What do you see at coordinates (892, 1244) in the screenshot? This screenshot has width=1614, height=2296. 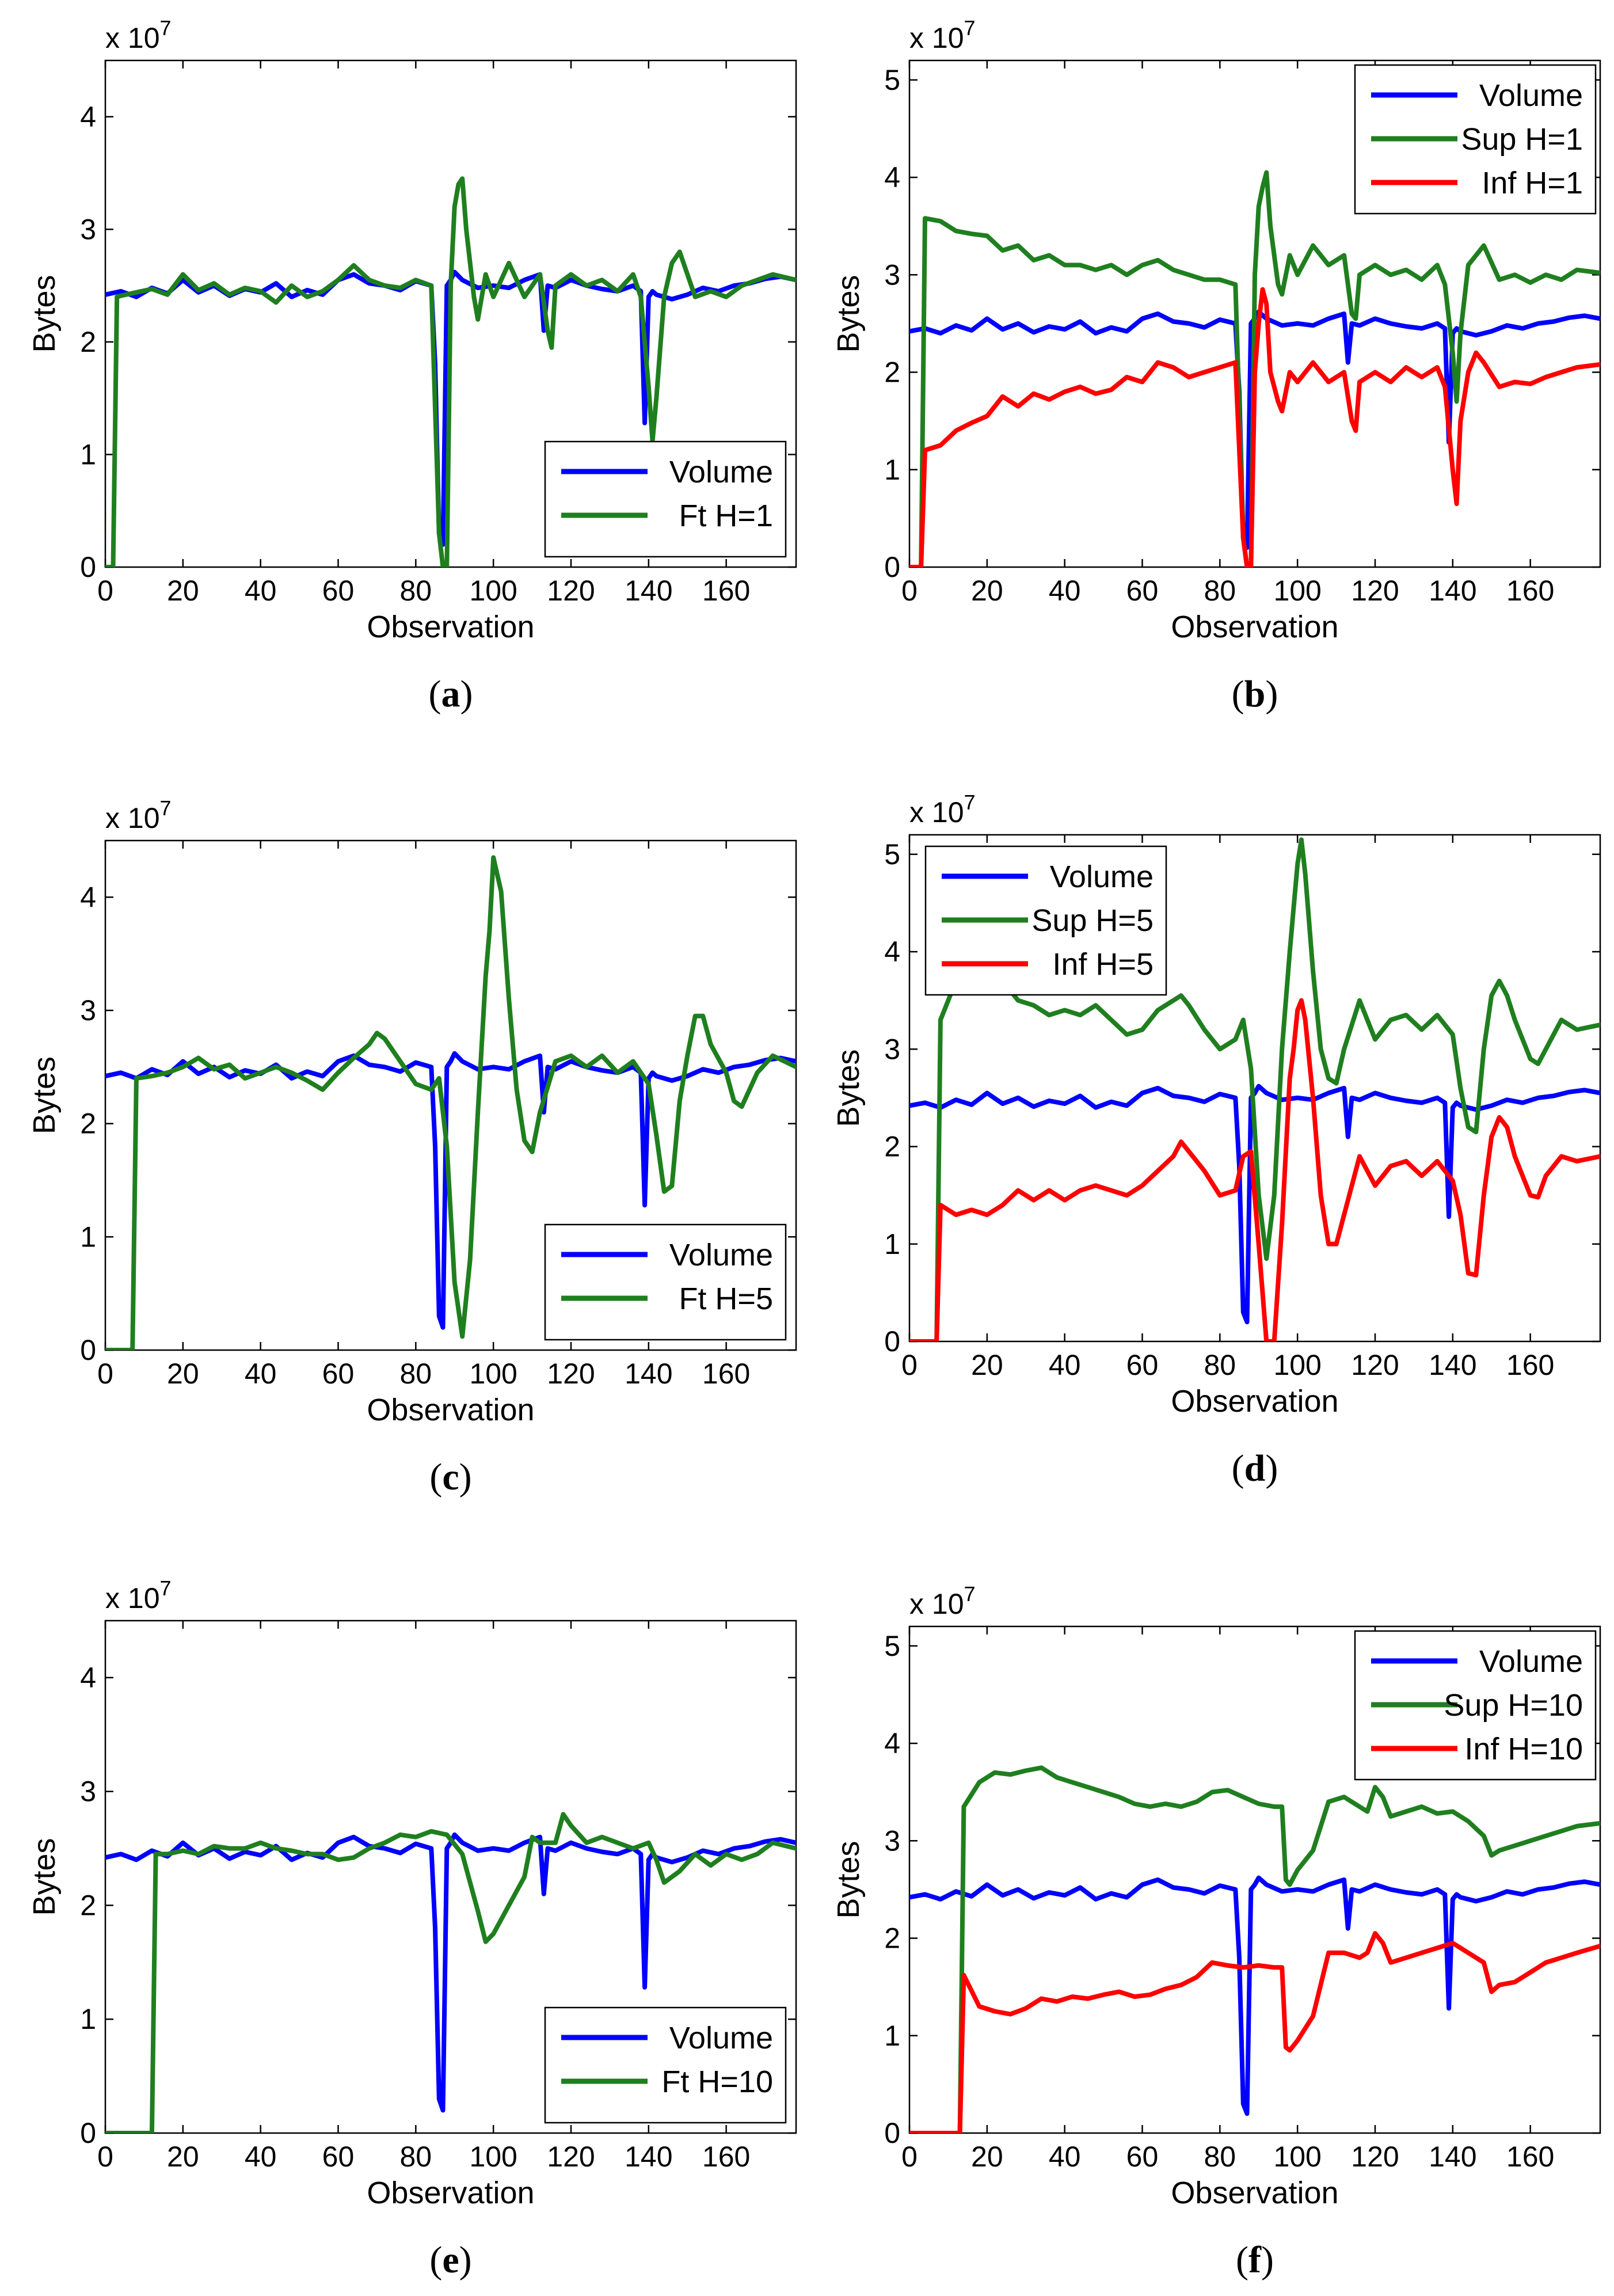 I see `y-tick-label: 1` at bounding box center [892, 1244].